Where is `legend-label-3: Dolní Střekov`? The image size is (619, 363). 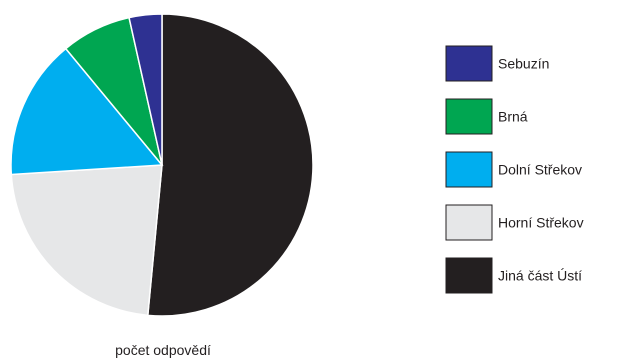 legend-label-3: Dolní Střekov is located at coordinates (540, 170).